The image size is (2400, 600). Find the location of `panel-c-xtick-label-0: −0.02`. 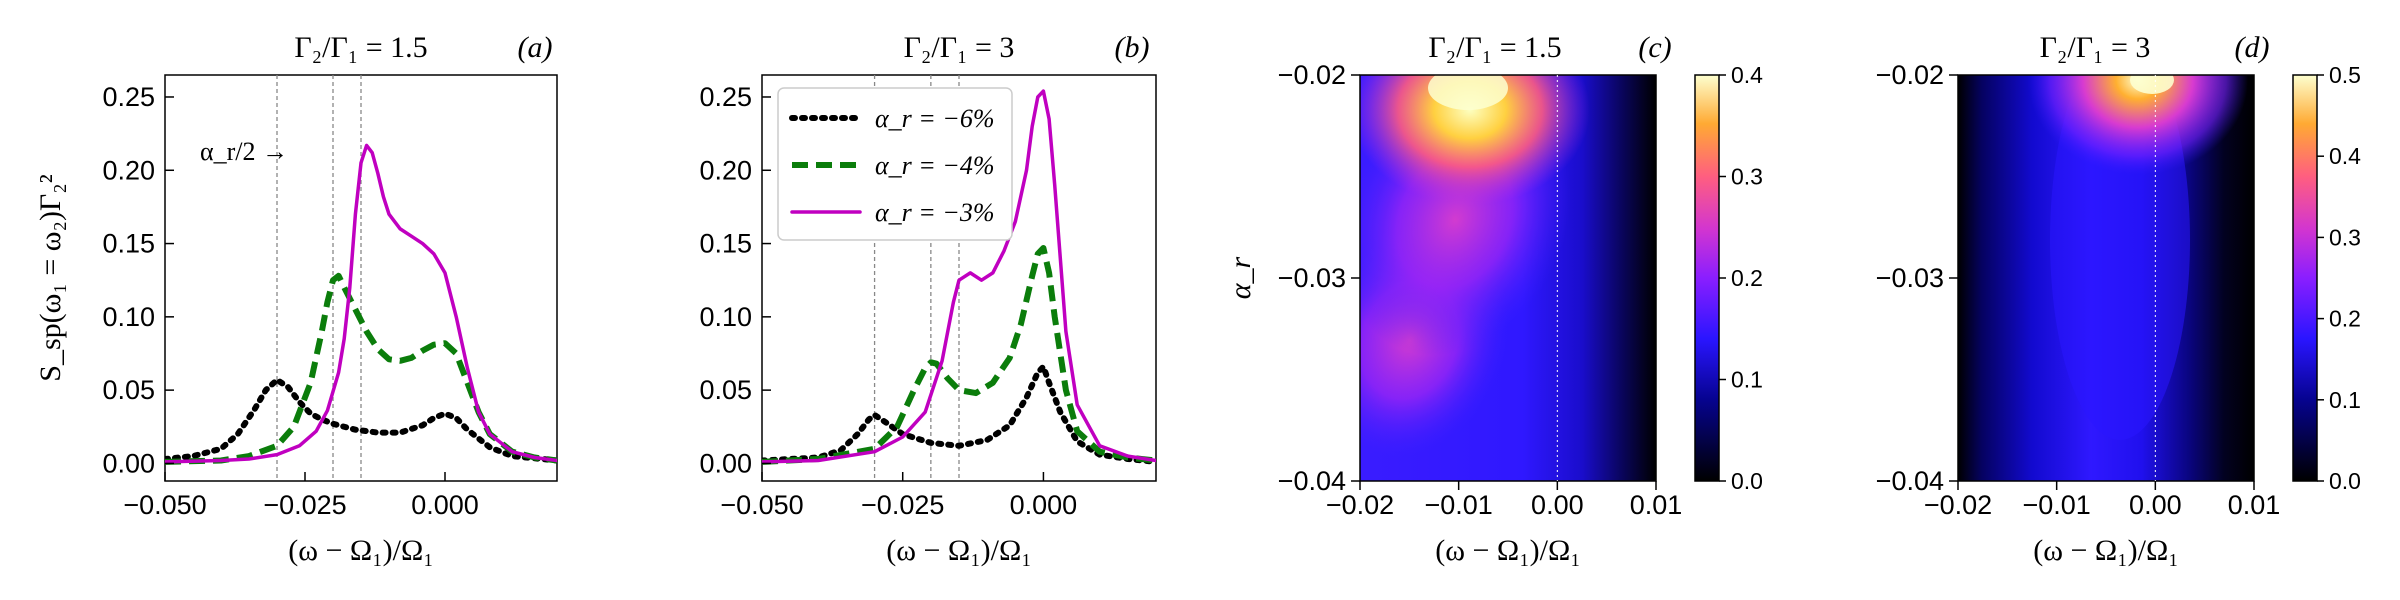

panel-c-xtick-label-0: −0.02 is located at coordinates (1360, 505).